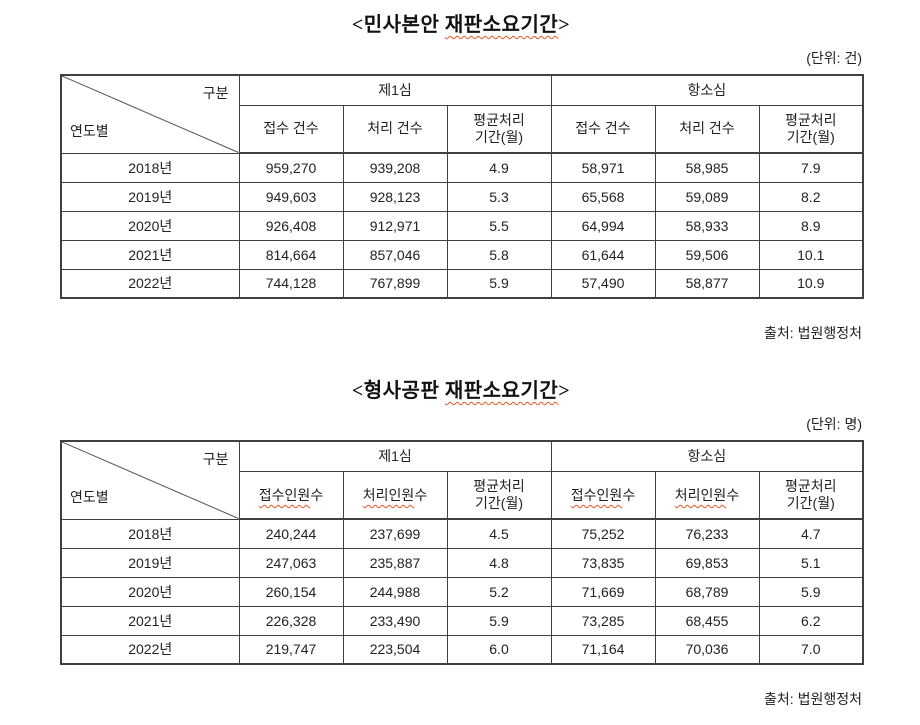 Image resolution: width=920 pixels, height=725 pixels. What do you see at coordinates (499, 254) in the screenshot?
I see `value-cell: 5.8` at bounding box center [499, 254].